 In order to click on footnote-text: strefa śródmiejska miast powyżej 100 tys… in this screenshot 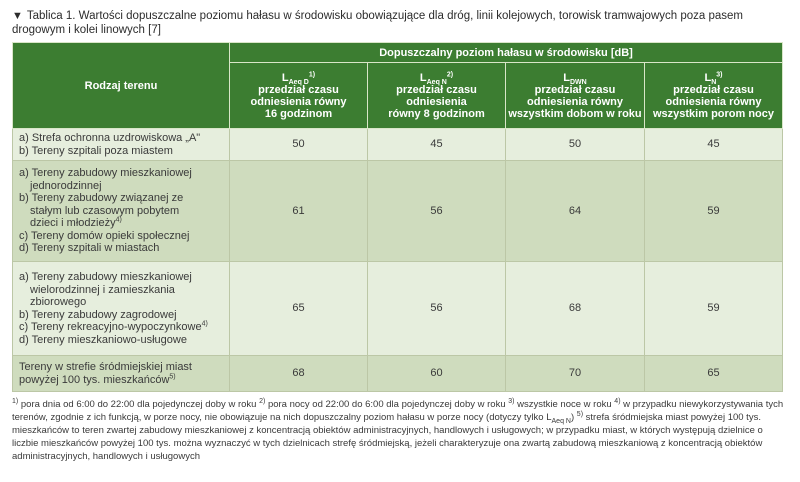, I will do `click(387, 437)`.